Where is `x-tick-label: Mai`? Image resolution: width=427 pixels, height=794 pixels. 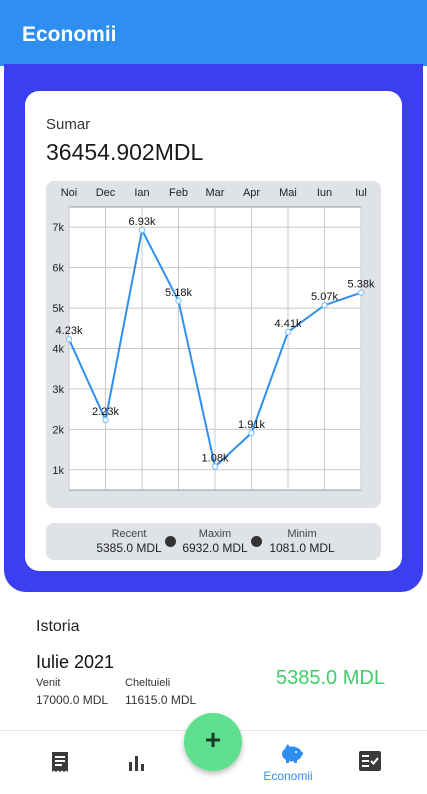
x-tick-label: Mai is located at coordinates (288, 193).